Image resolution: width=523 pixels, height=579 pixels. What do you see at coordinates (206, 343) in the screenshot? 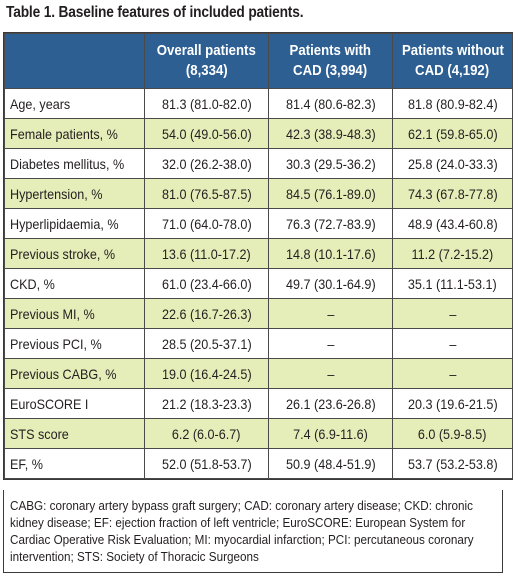
I see `cell-overall-text: 28.5 (20.5-37.1)` at bounding box center [206, 343].